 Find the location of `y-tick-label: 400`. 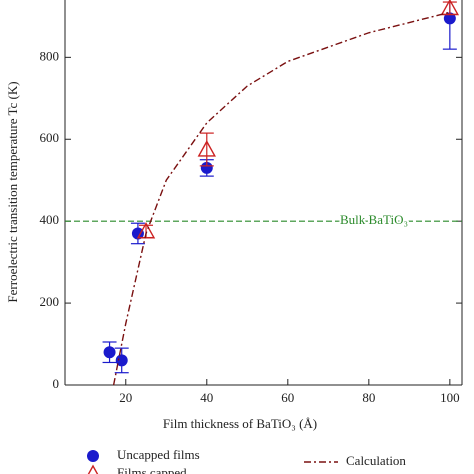

y-tick-label: 400 is located at coordinates (50, 219).